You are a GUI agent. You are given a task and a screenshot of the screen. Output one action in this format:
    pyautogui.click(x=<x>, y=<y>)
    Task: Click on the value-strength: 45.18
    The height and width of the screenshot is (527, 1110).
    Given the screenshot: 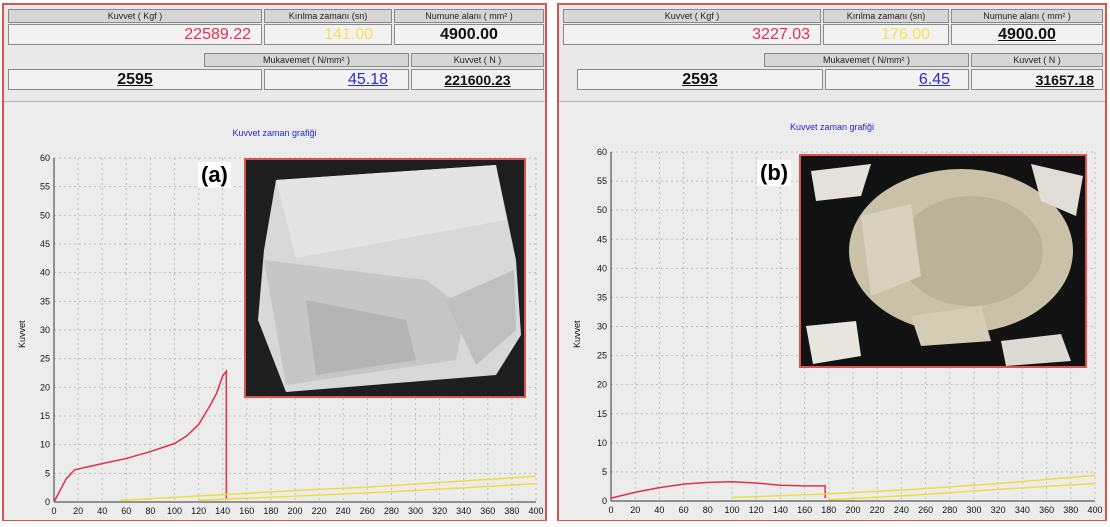 What is the action you would take?
    pyautogui.click(x=336, y=79)
    